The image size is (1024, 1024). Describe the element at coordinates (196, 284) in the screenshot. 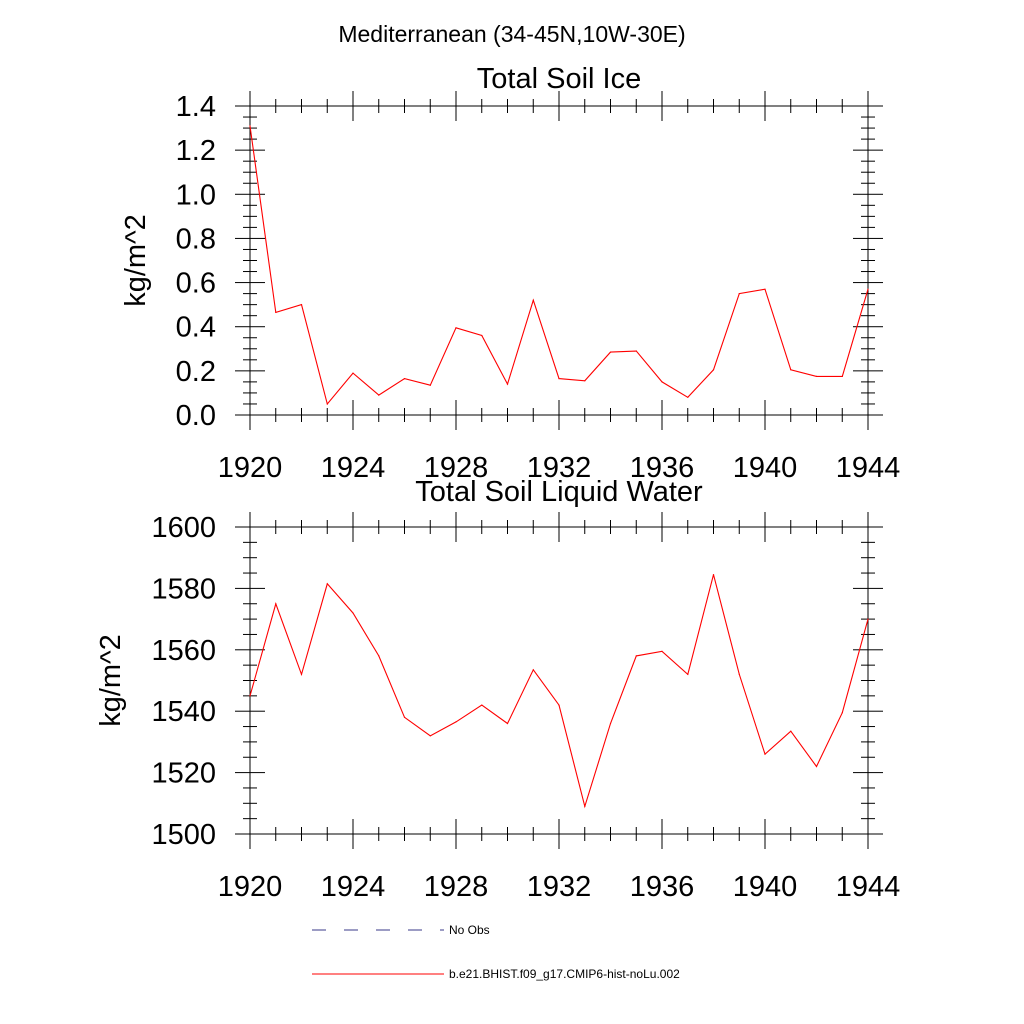

I see `y-tick-label: 0.6` at that location.